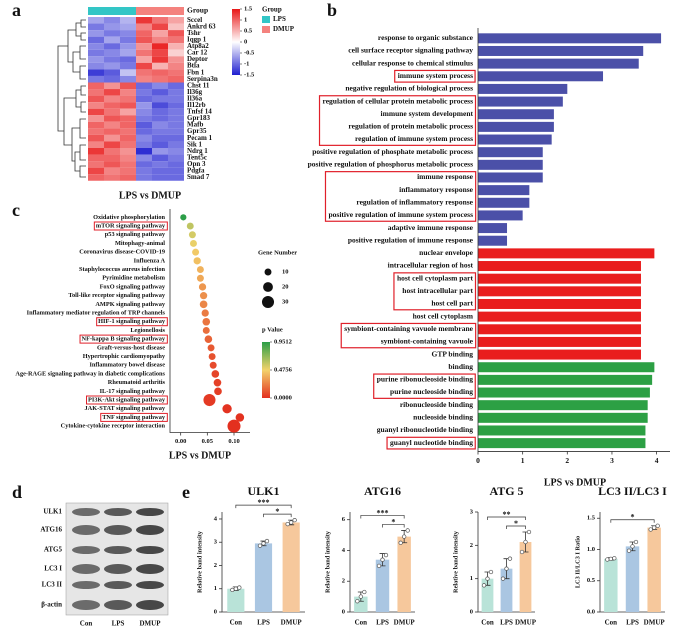 Image resolution: width=685 pixels, height=636 pixels. What do you see at coordinates (266, 19) in the screenshot?
I see `legend-swatch` at bounding box center [266, 19].